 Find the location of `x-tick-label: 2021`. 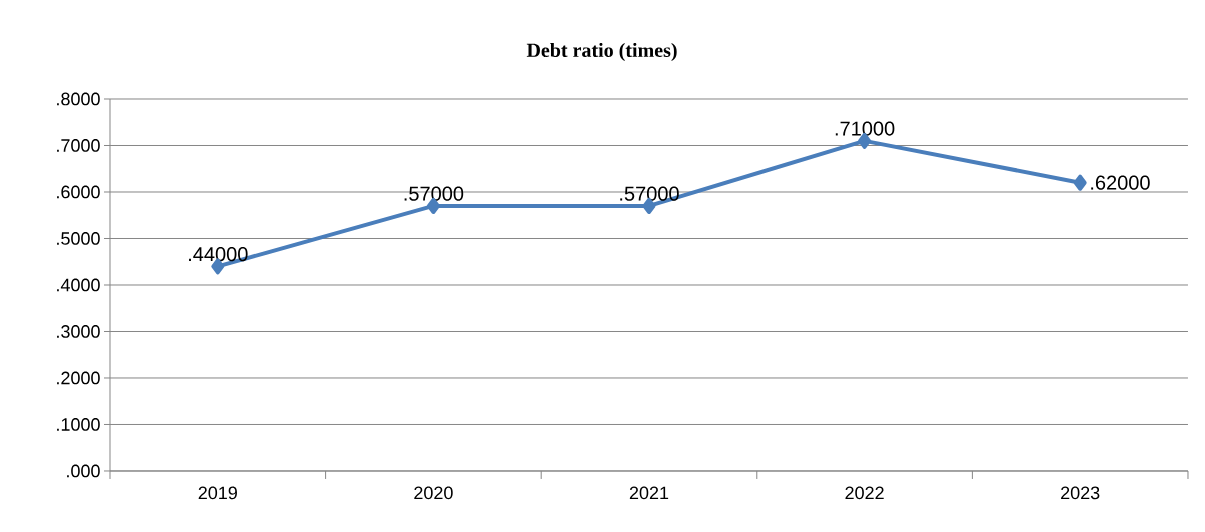

x-tick-label: 2021 is located at coordinates (649, 493).